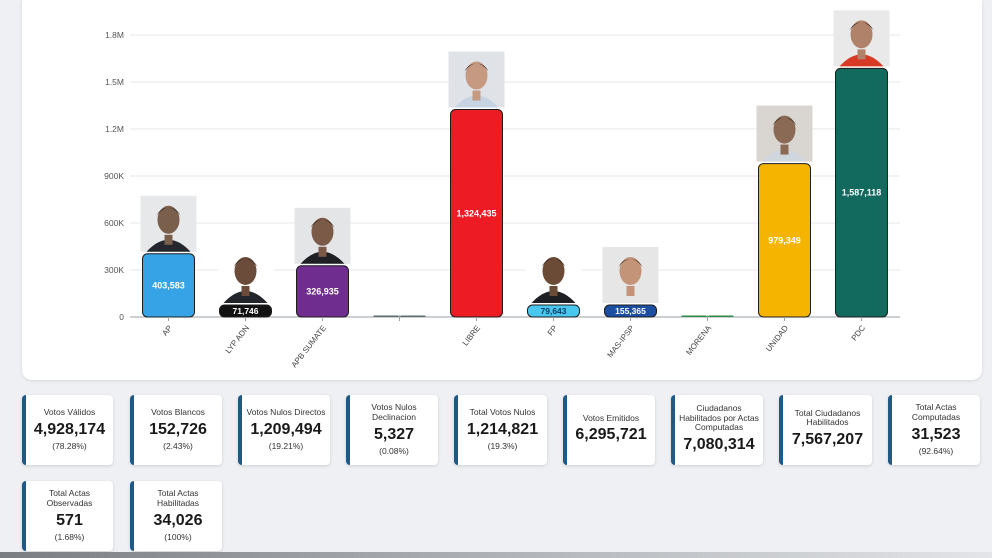 Image resolution: width=992 pixels, height=558 pixels. Describe the element at coordinates (936, 434) in the screenshot. I see `stat-value: 31,523` at that location.